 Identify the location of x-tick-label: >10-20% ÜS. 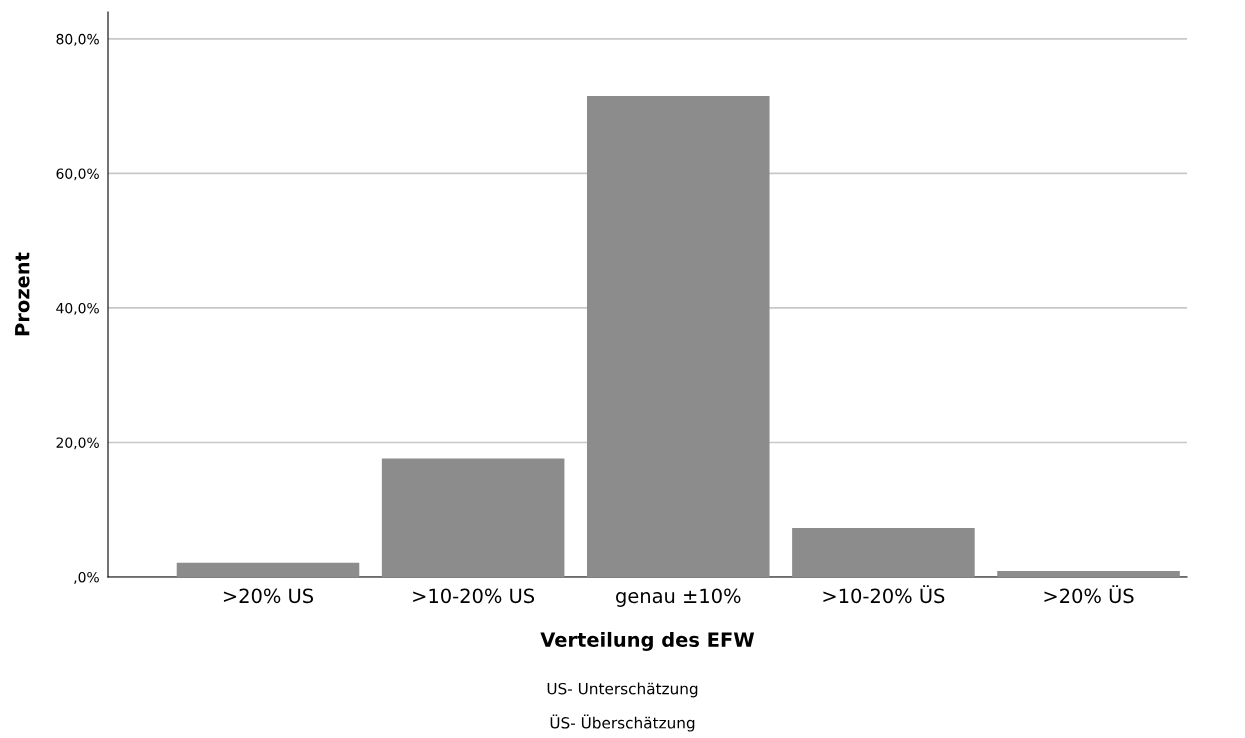
(884, 594).